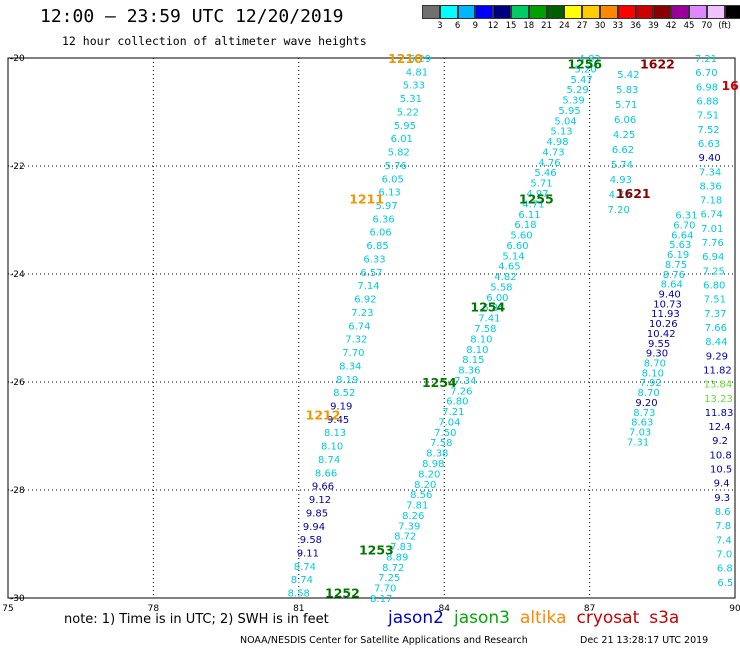  I want to click on wave-height-value: 10.8, so click(720, 455).